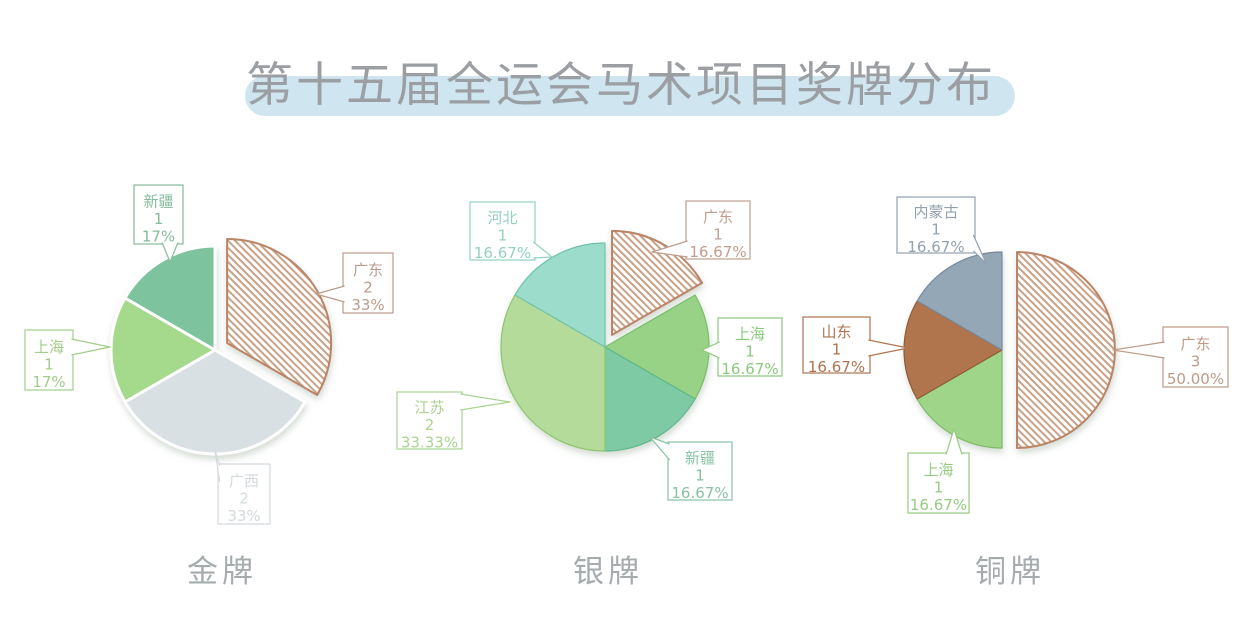 The width and height of the screenshot is (1242, 638). Describe the element at coordinates (836, 349) in the screenshot. I see `label-text: 山东 1 16.67%` at that location.